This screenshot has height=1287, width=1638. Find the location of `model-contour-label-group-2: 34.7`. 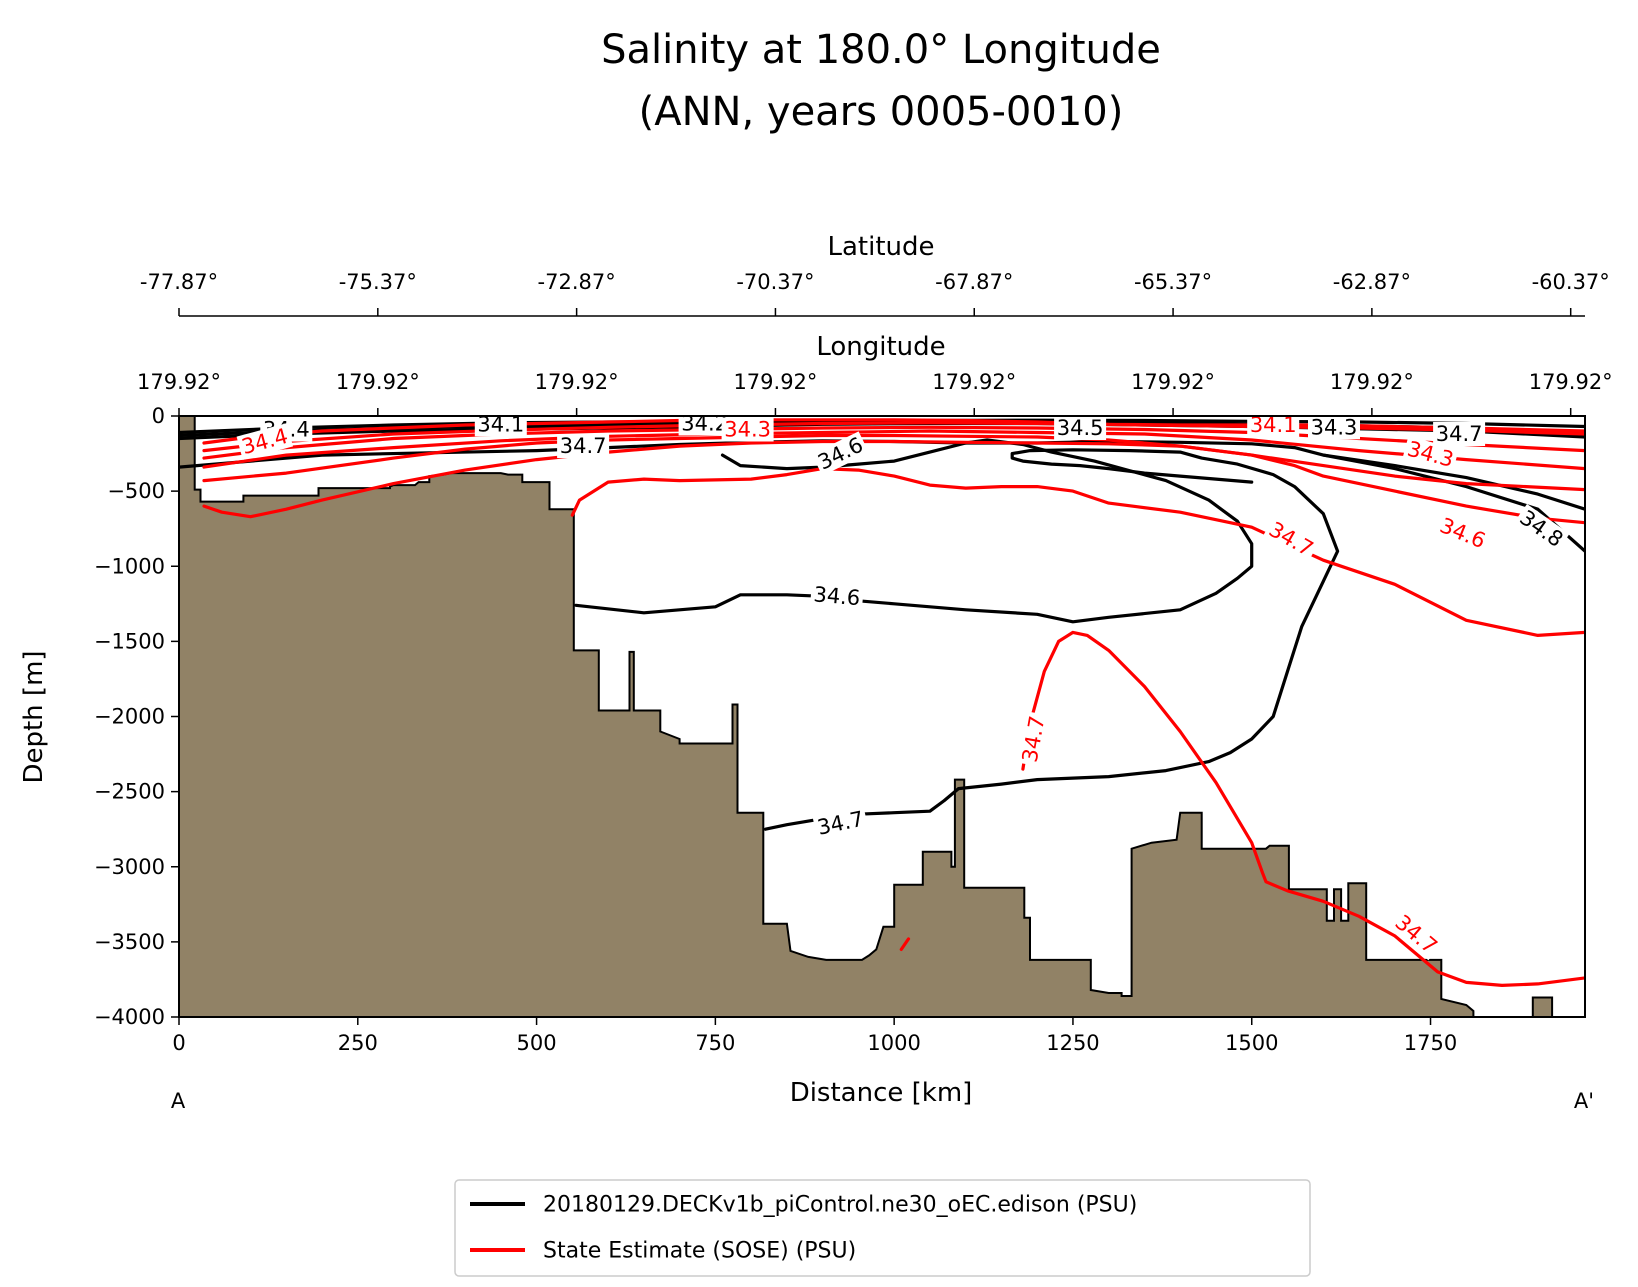

model-contour-label-group-2: 34.7 is located at coordinates (583, 446).